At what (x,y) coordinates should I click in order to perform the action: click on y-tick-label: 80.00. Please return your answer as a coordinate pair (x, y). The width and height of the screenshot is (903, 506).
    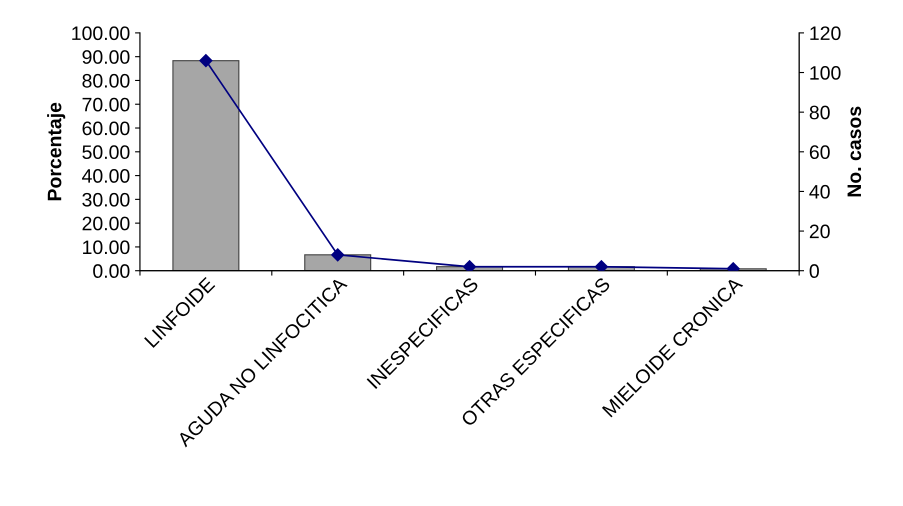
    Looking at the image, I should click on (106, 81).